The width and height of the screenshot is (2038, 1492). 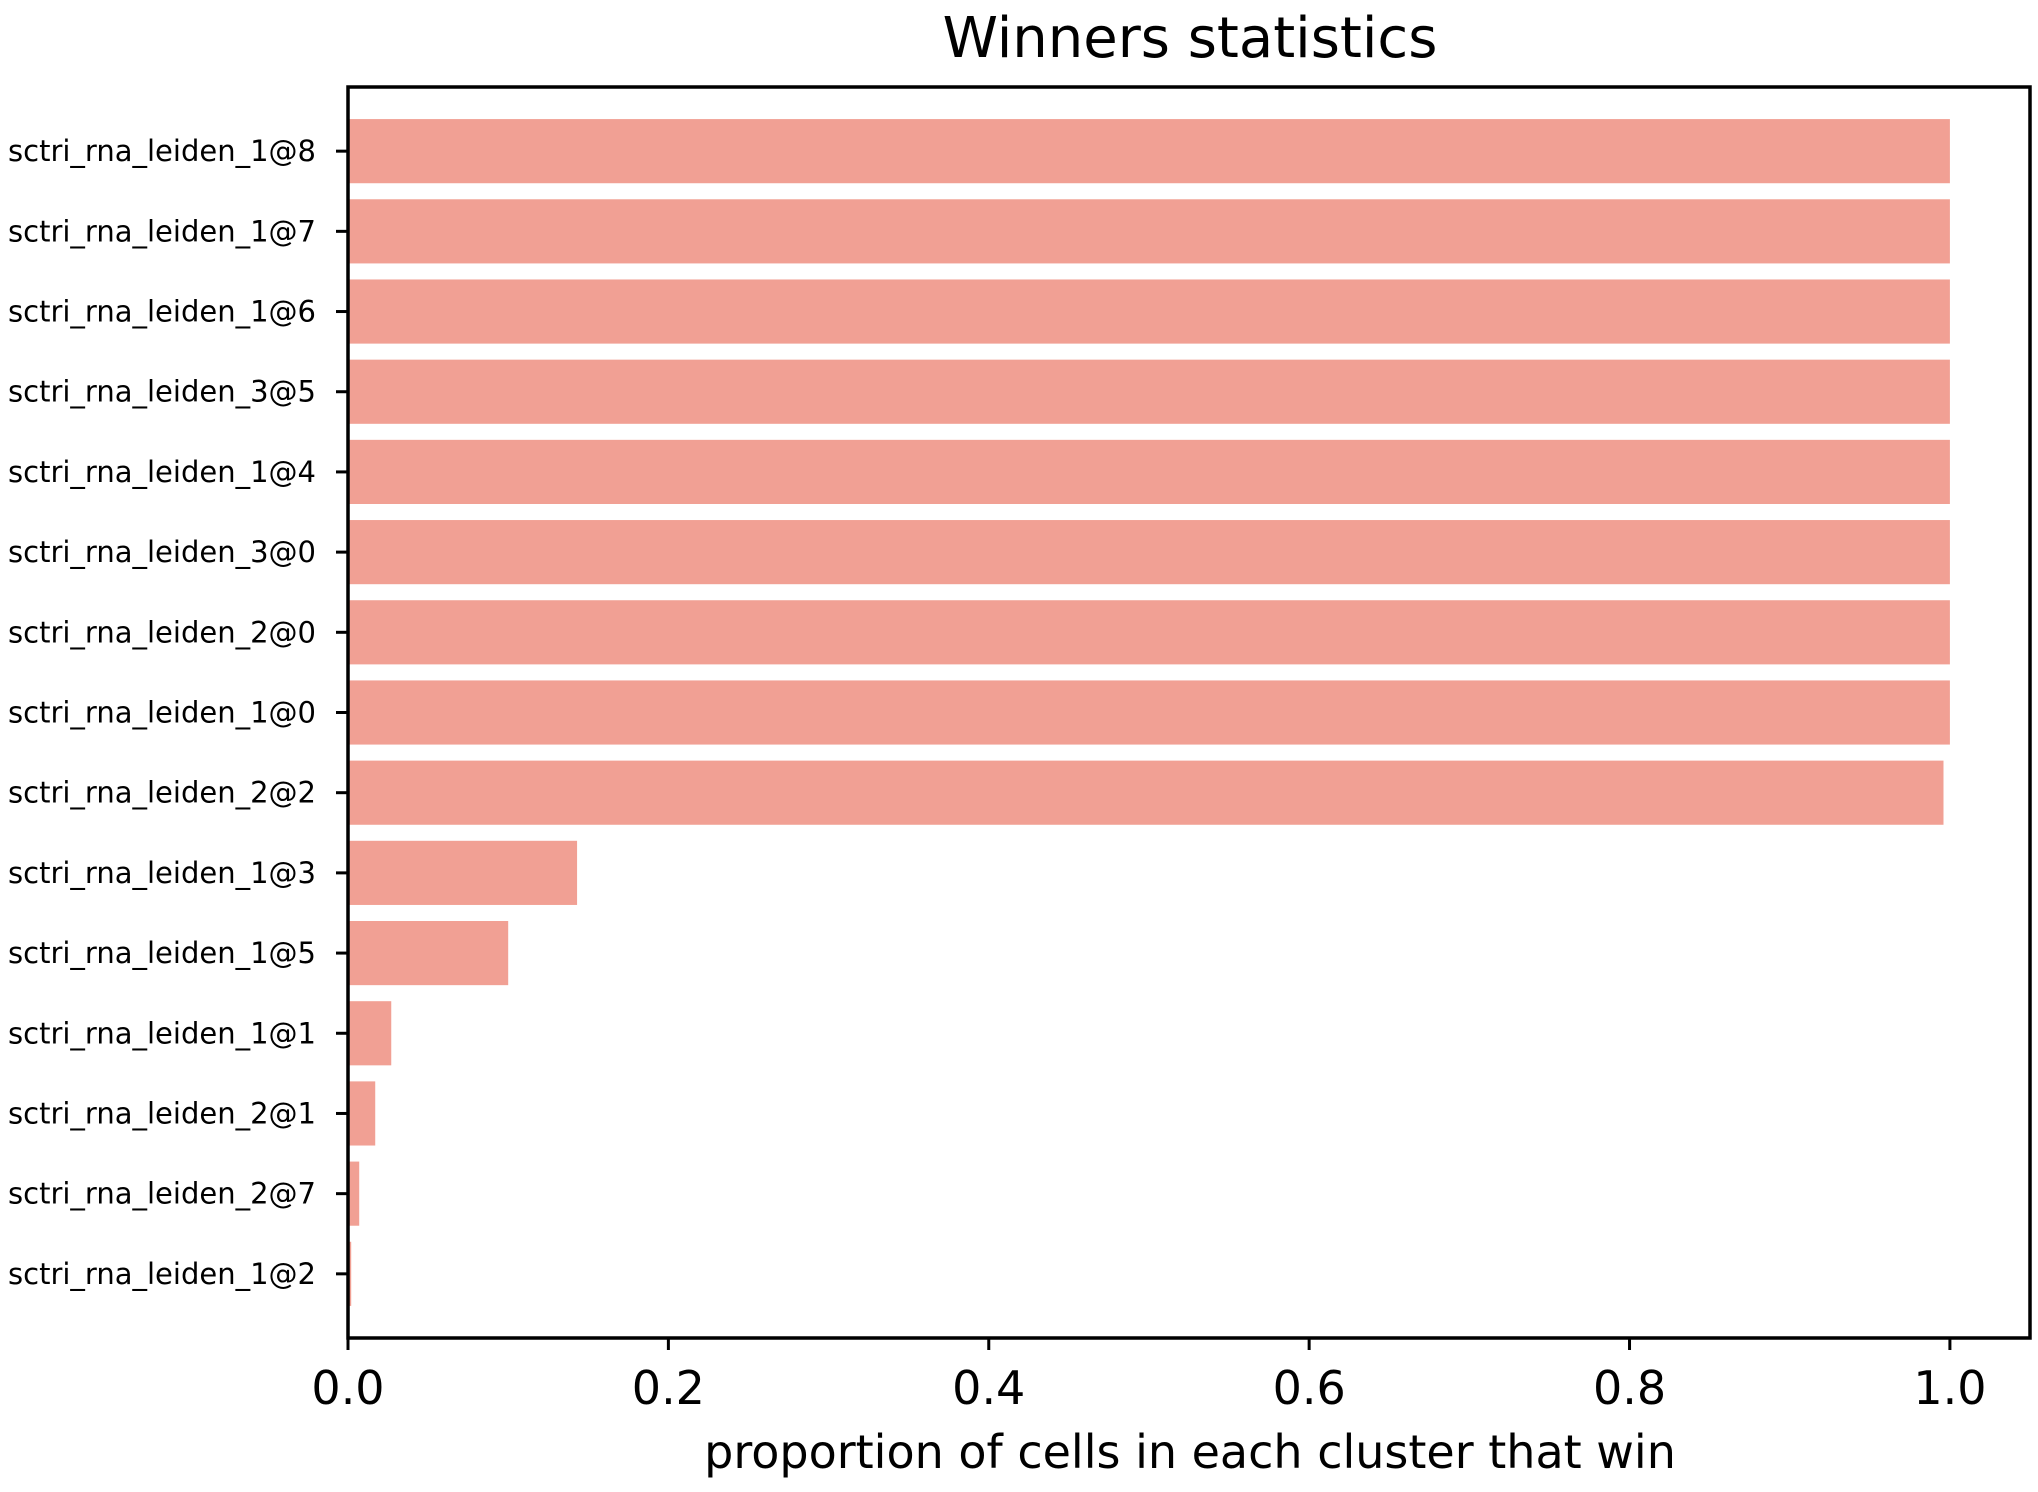 I want to click on x-tick-label: 0.2, so click(x=668, y=1388).